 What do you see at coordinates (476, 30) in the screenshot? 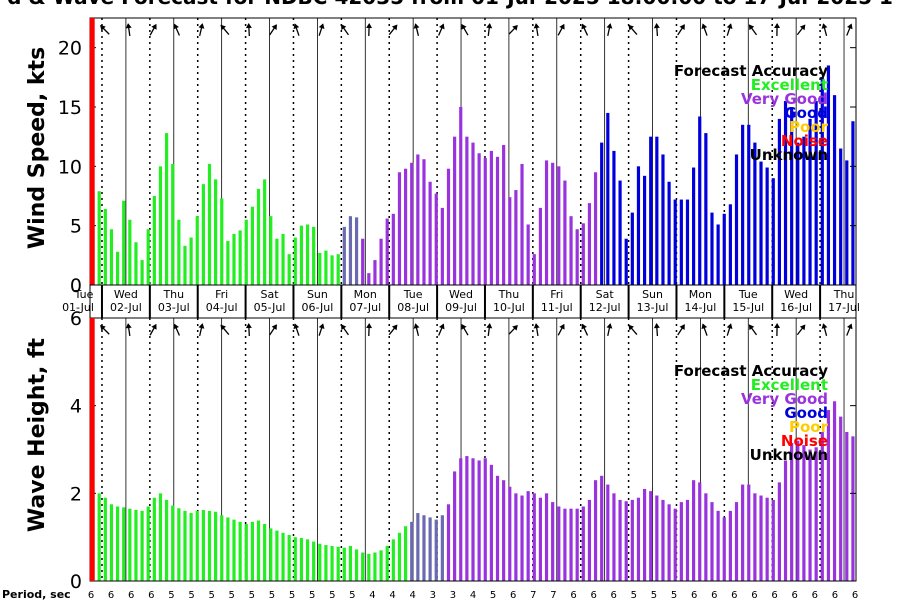
I see `wind-direction-arrows` at bounding box center [476, 30].